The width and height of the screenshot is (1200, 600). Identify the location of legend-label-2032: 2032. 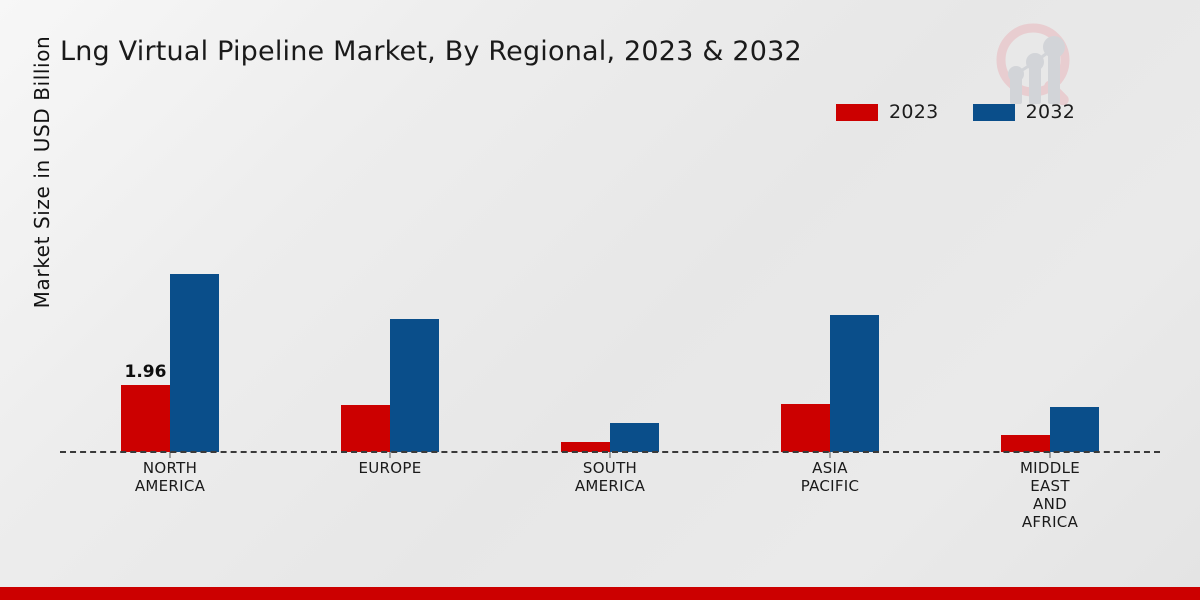
(1050, 112).